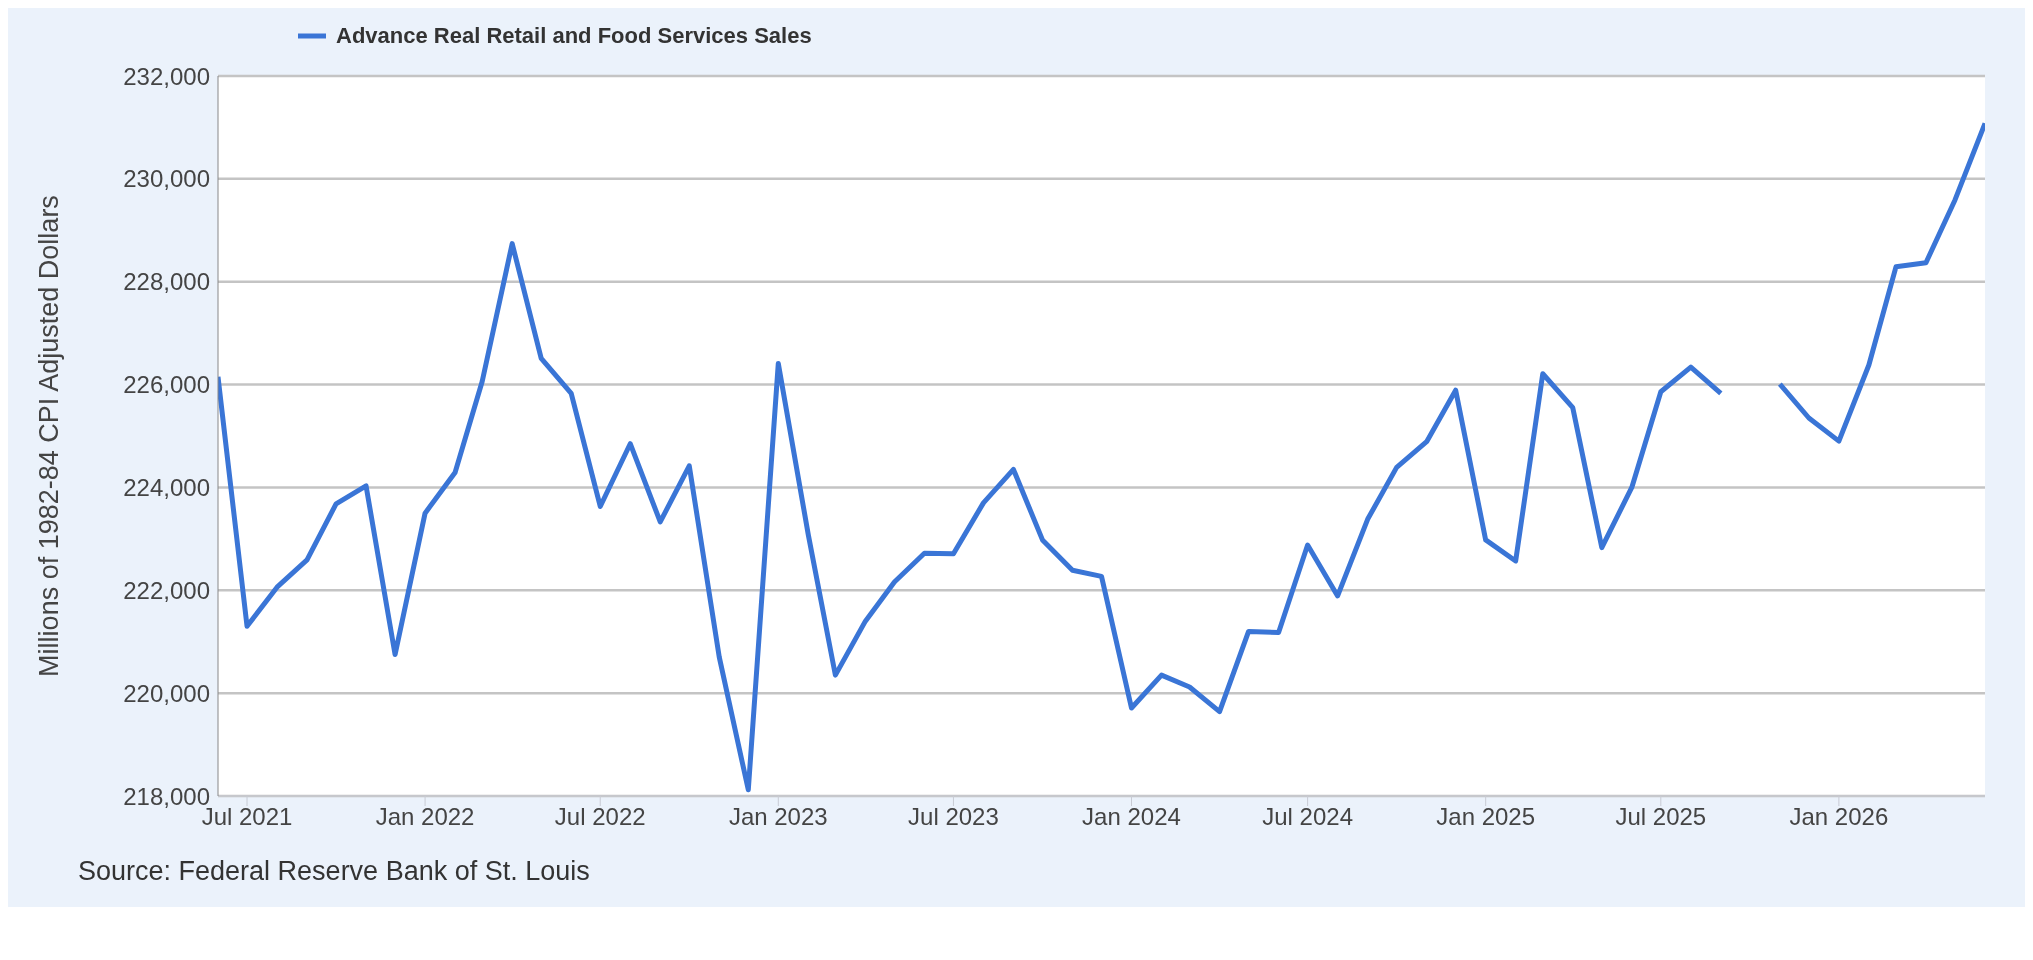 This screenshot has height=960, width=2033. Describe the element at coordinates (166, 487) in the screenshot. I see `y-tick-label: 224,000` at that location.